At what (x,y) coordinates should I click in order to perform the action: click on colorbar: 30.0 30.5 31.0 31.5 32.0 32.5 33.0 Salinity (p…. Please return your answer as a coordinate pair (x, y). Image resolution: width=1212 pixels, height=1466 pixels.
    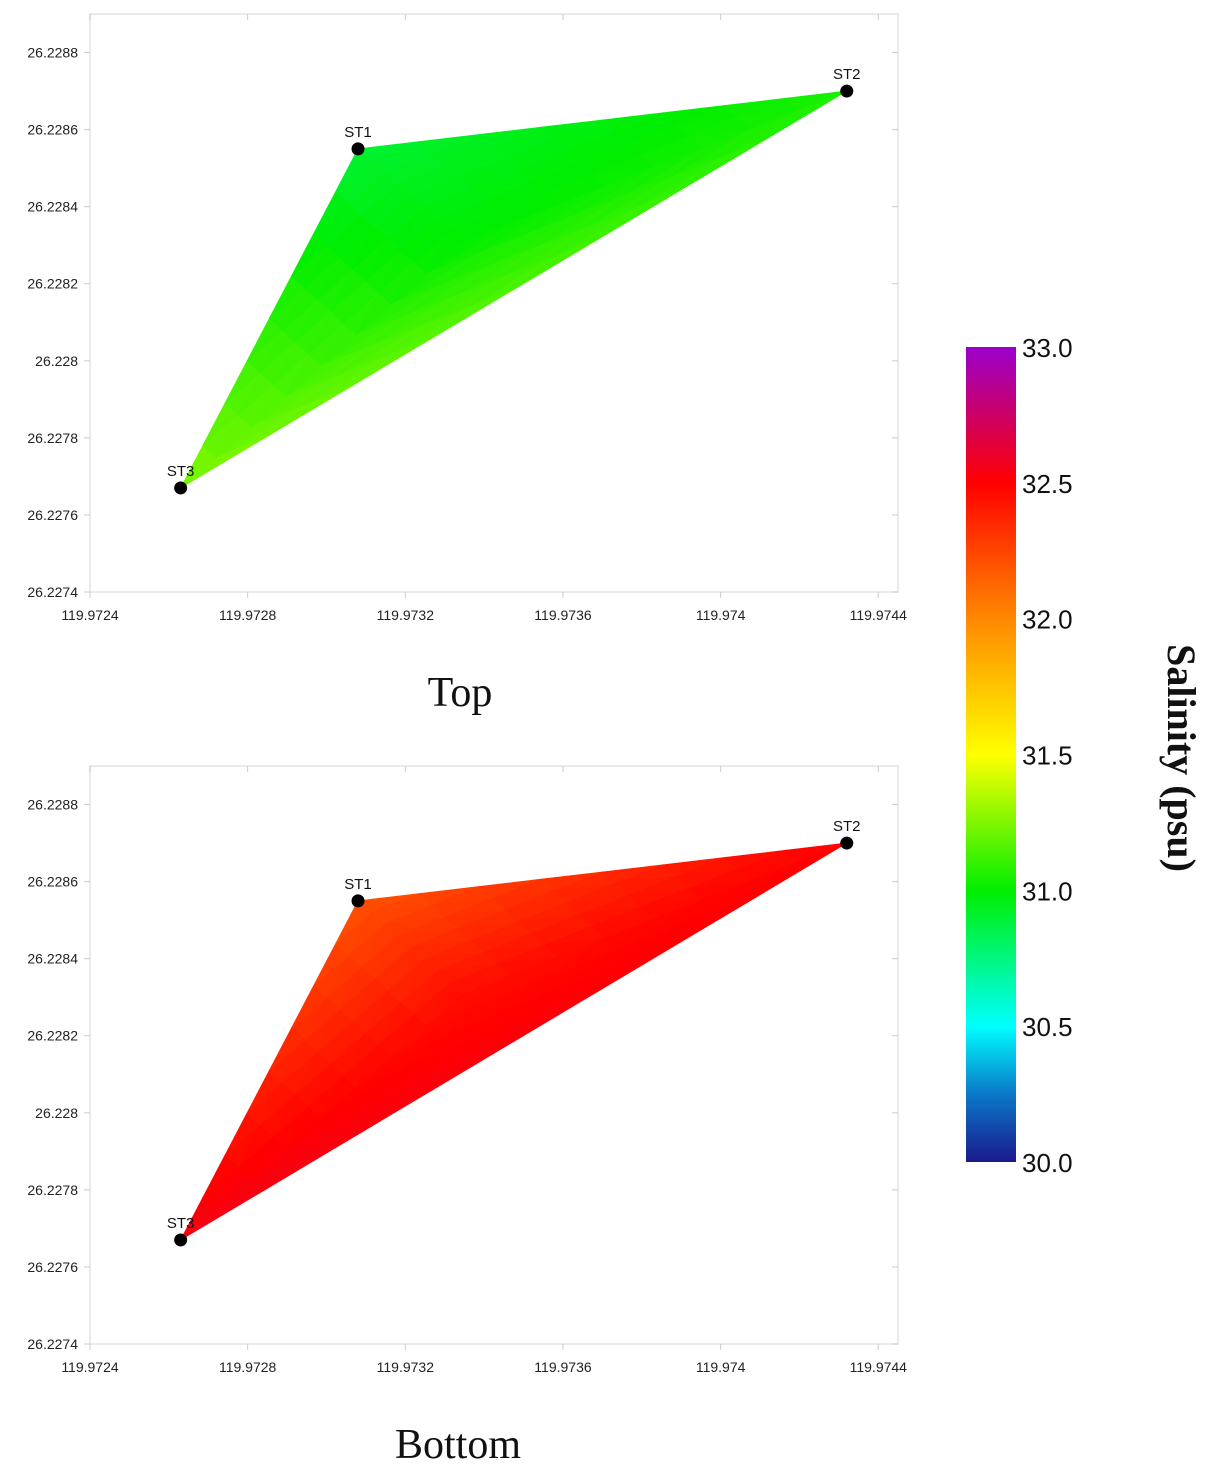
    Looking at the image, I should click on (1085, 755).